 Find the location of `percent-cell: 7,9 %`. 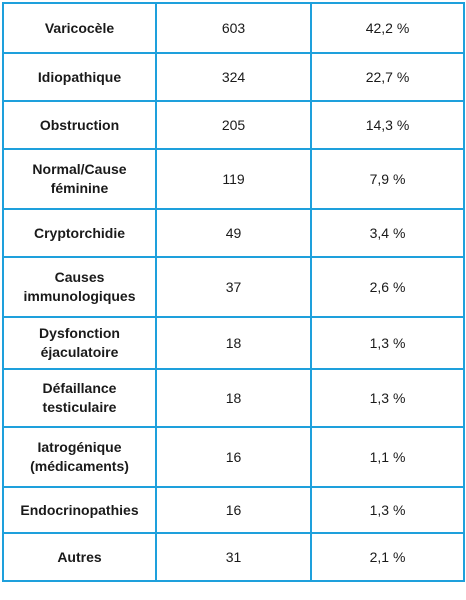

percent-cell: 7,9 % is located at coordinates (387, 179).